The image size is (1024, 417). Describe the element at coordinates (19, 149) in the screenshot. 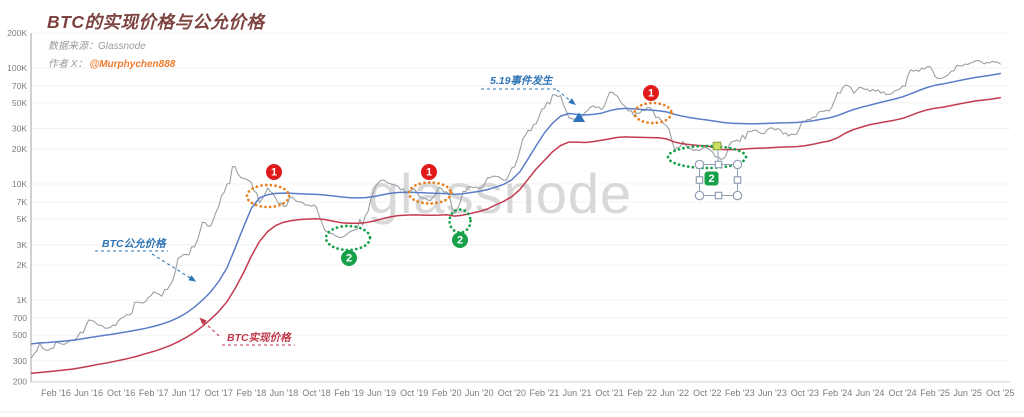

I see `y-tick-label: 20K` at that location.